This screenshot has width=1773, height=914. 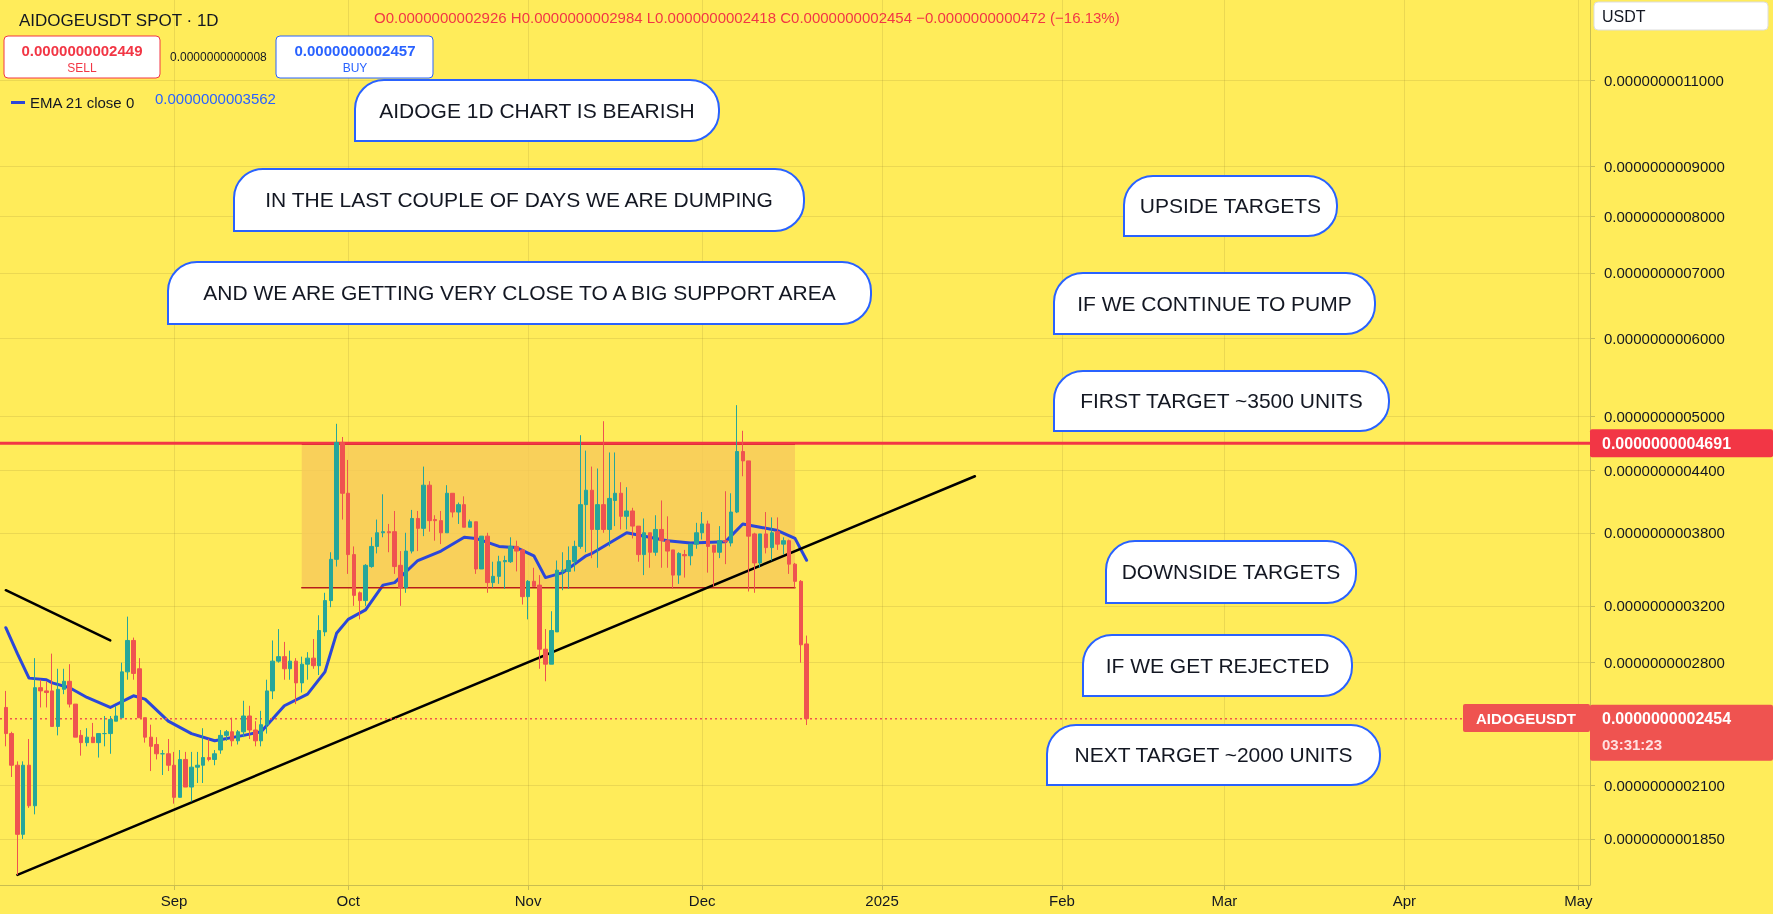 What do you see at coordinates (747, 17) in the screenshot?
I see `annotation: O0.0000000002926 H0.0000000002984 L0.0000000002418 C0.0000000002454 −0.0000000000472 (−16.13%)` at bounding box center [747, 17].